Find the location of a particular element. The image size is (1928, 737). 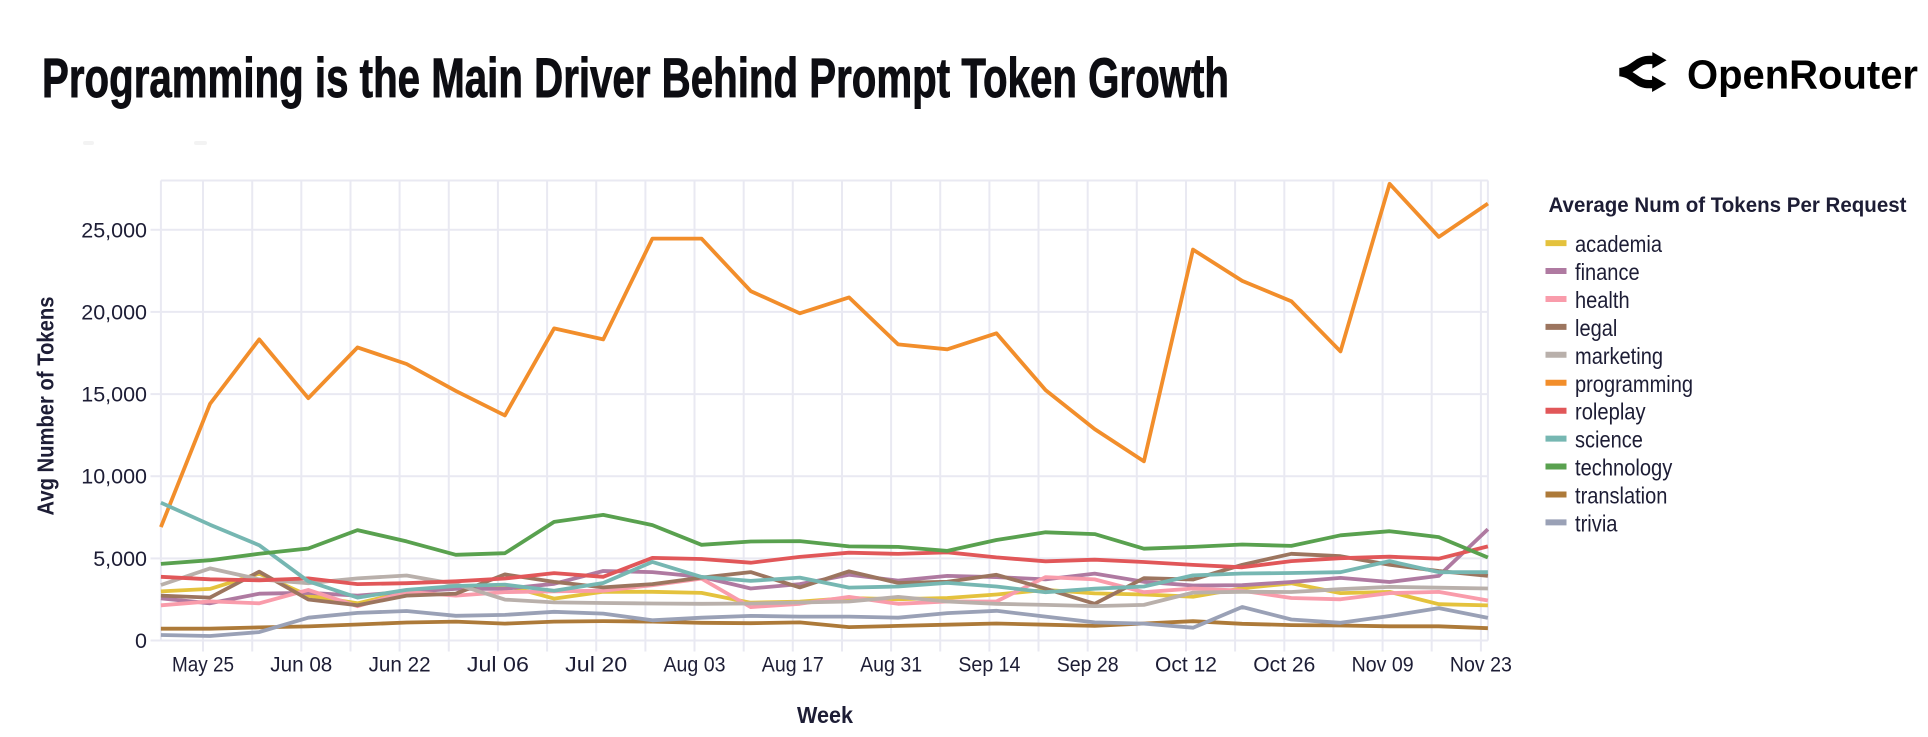

svg-text: Jul 20 is located at coordinates (596, 665).